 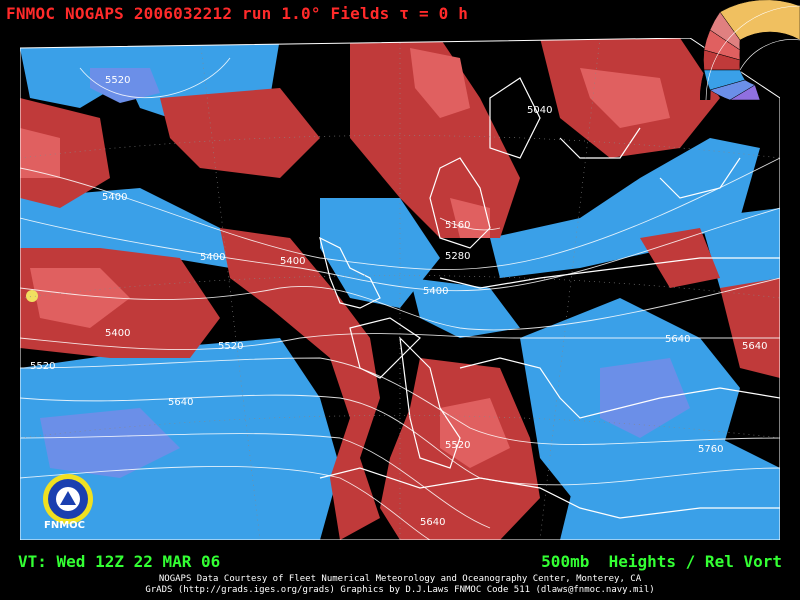 I want to click on color-scale-fan, so click(x=750, y=50).